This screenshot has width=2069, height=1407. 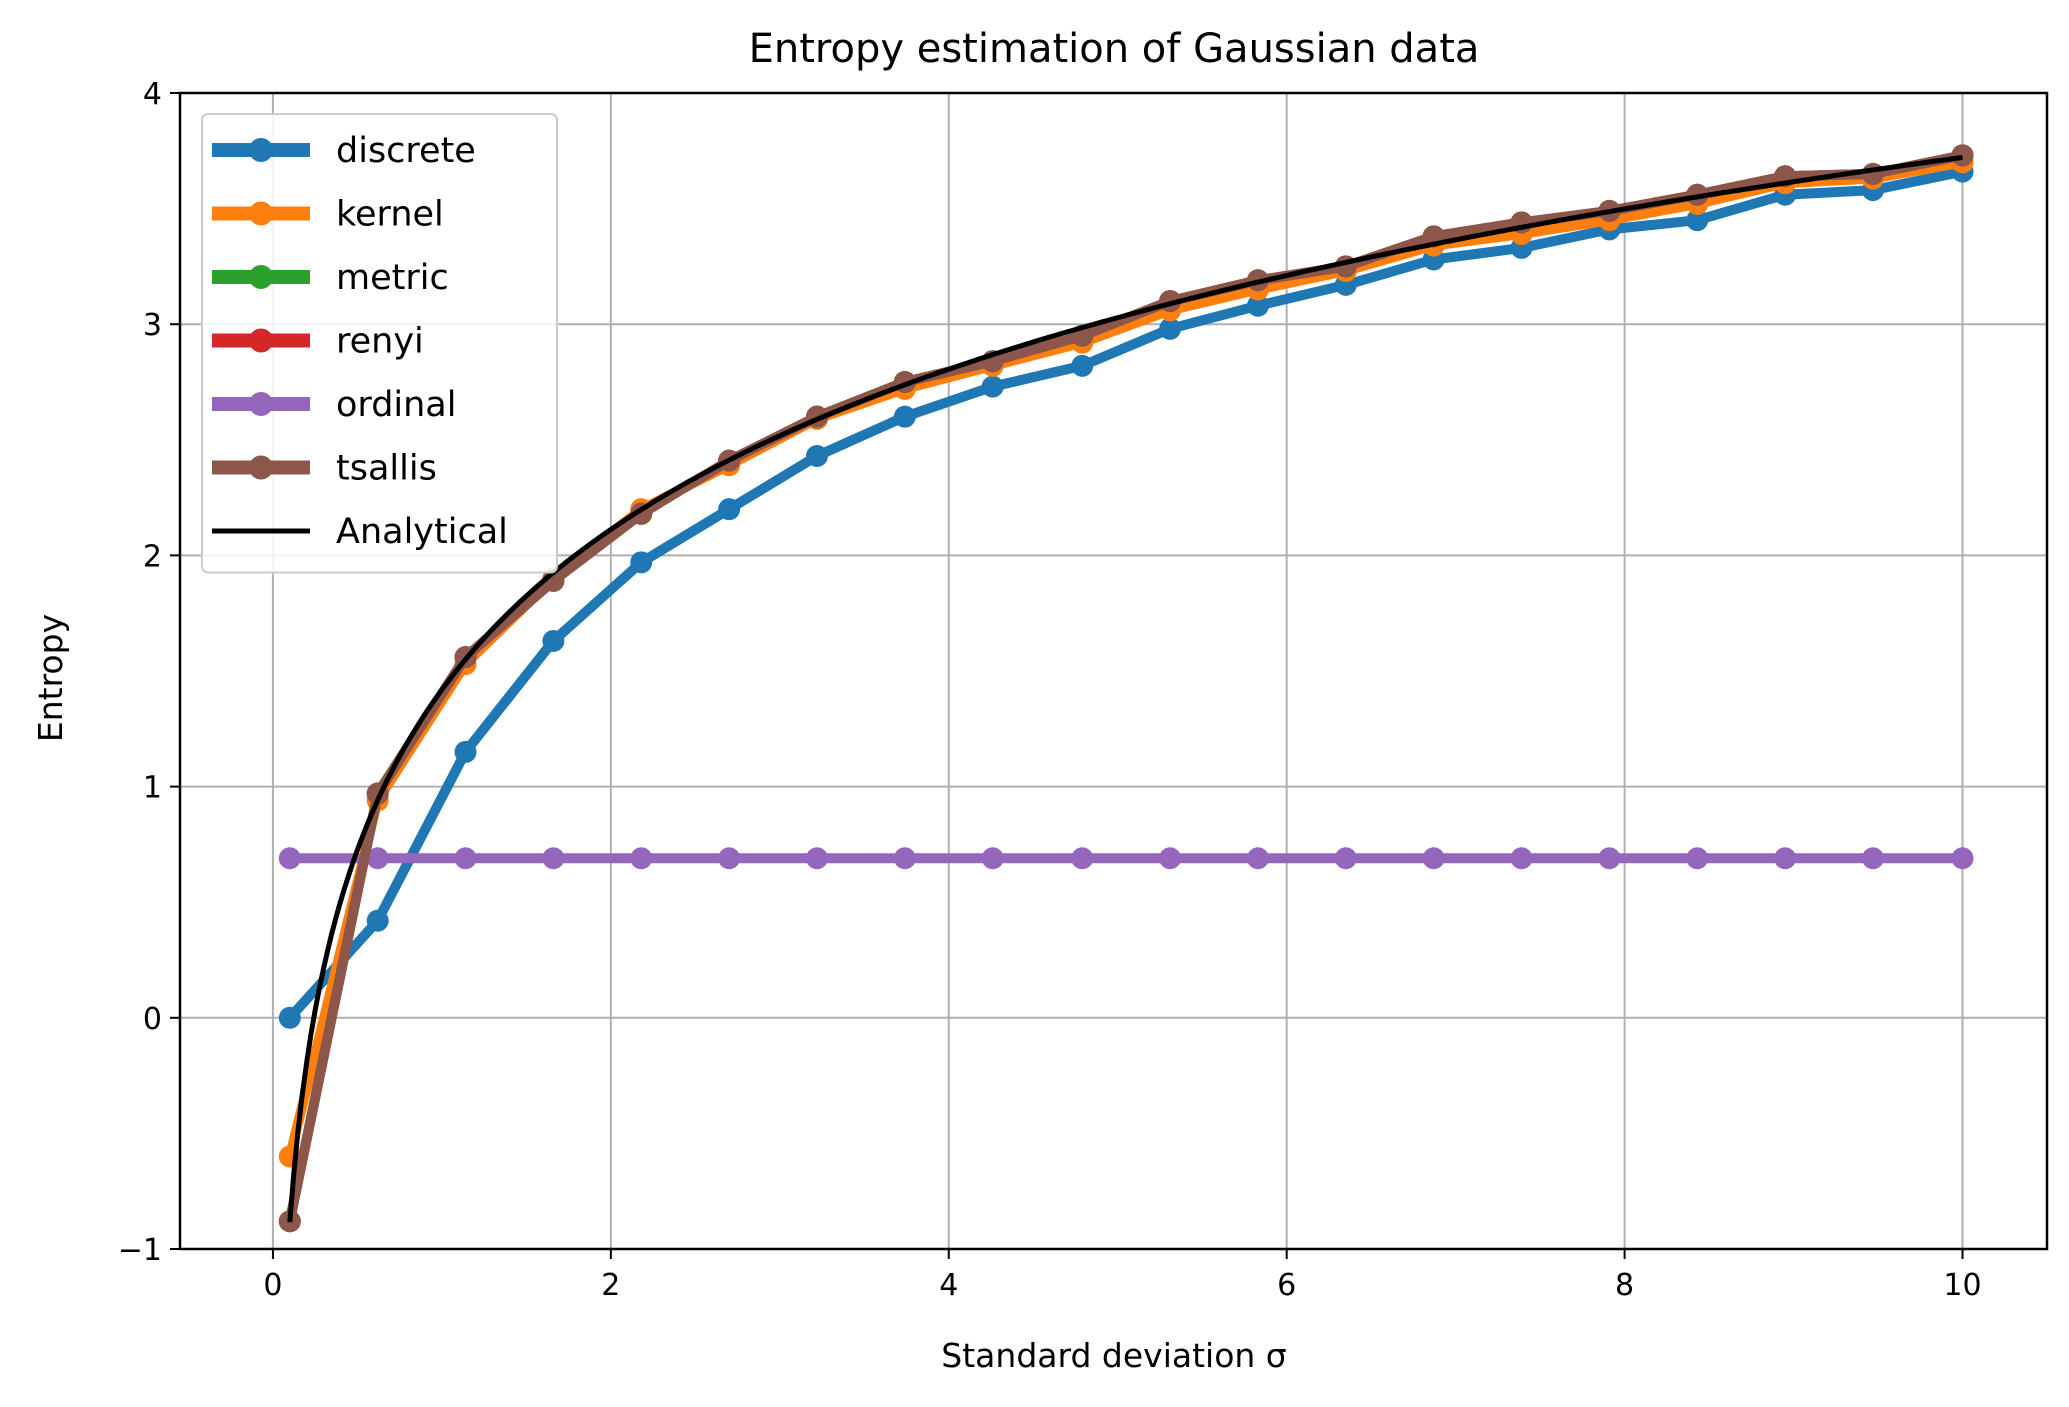 I want to click on legend-entry: discrete, so click(x=344, y=151).